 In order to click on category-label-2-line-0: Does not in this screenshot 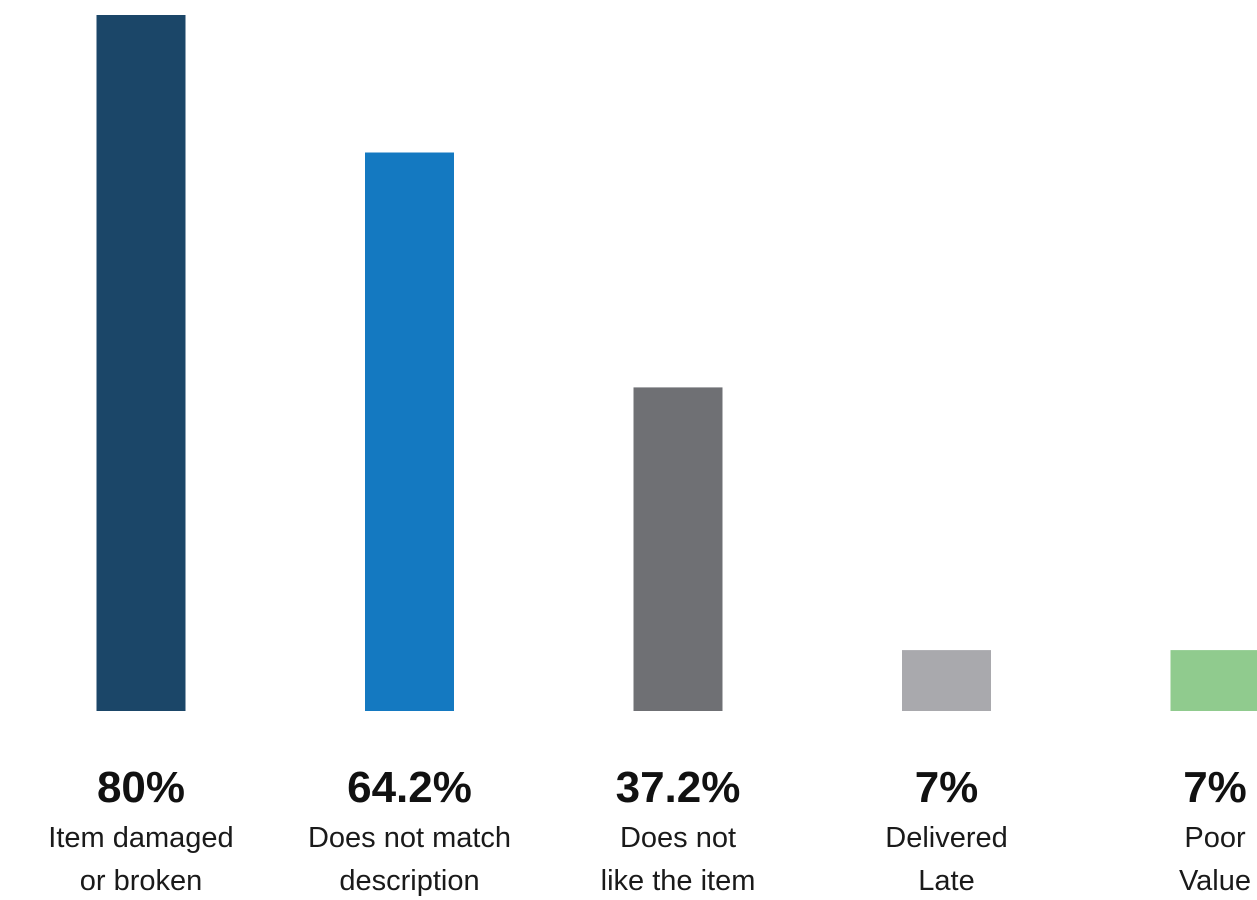, I will do `click(678, 838)`.